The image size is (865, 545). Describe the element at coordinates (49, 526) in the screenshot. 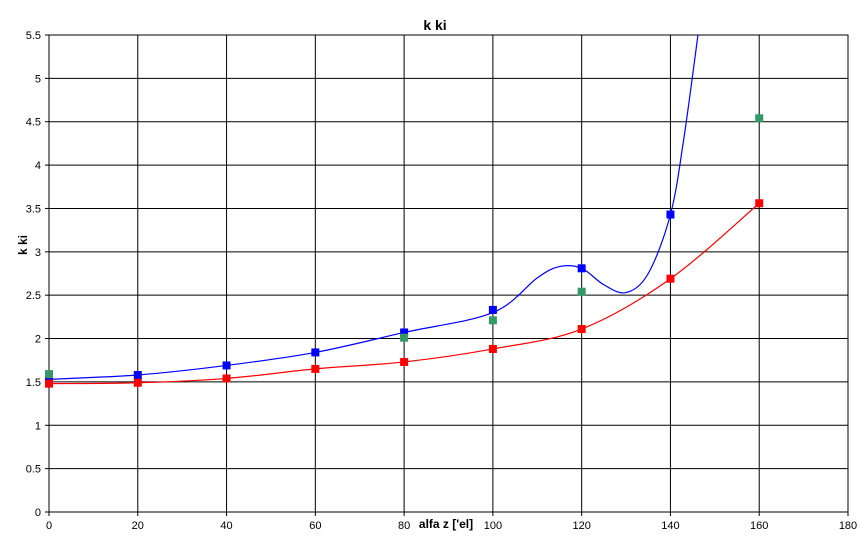

I see `x-tick-label: 0` at that location.